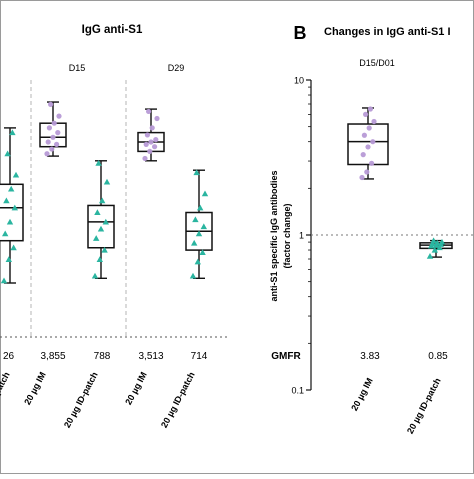  What do you see at coordinates (112, 30) in the screenshot?
I see `panel-a-title: IgG anti-S1` at bounding box center [112, 30].